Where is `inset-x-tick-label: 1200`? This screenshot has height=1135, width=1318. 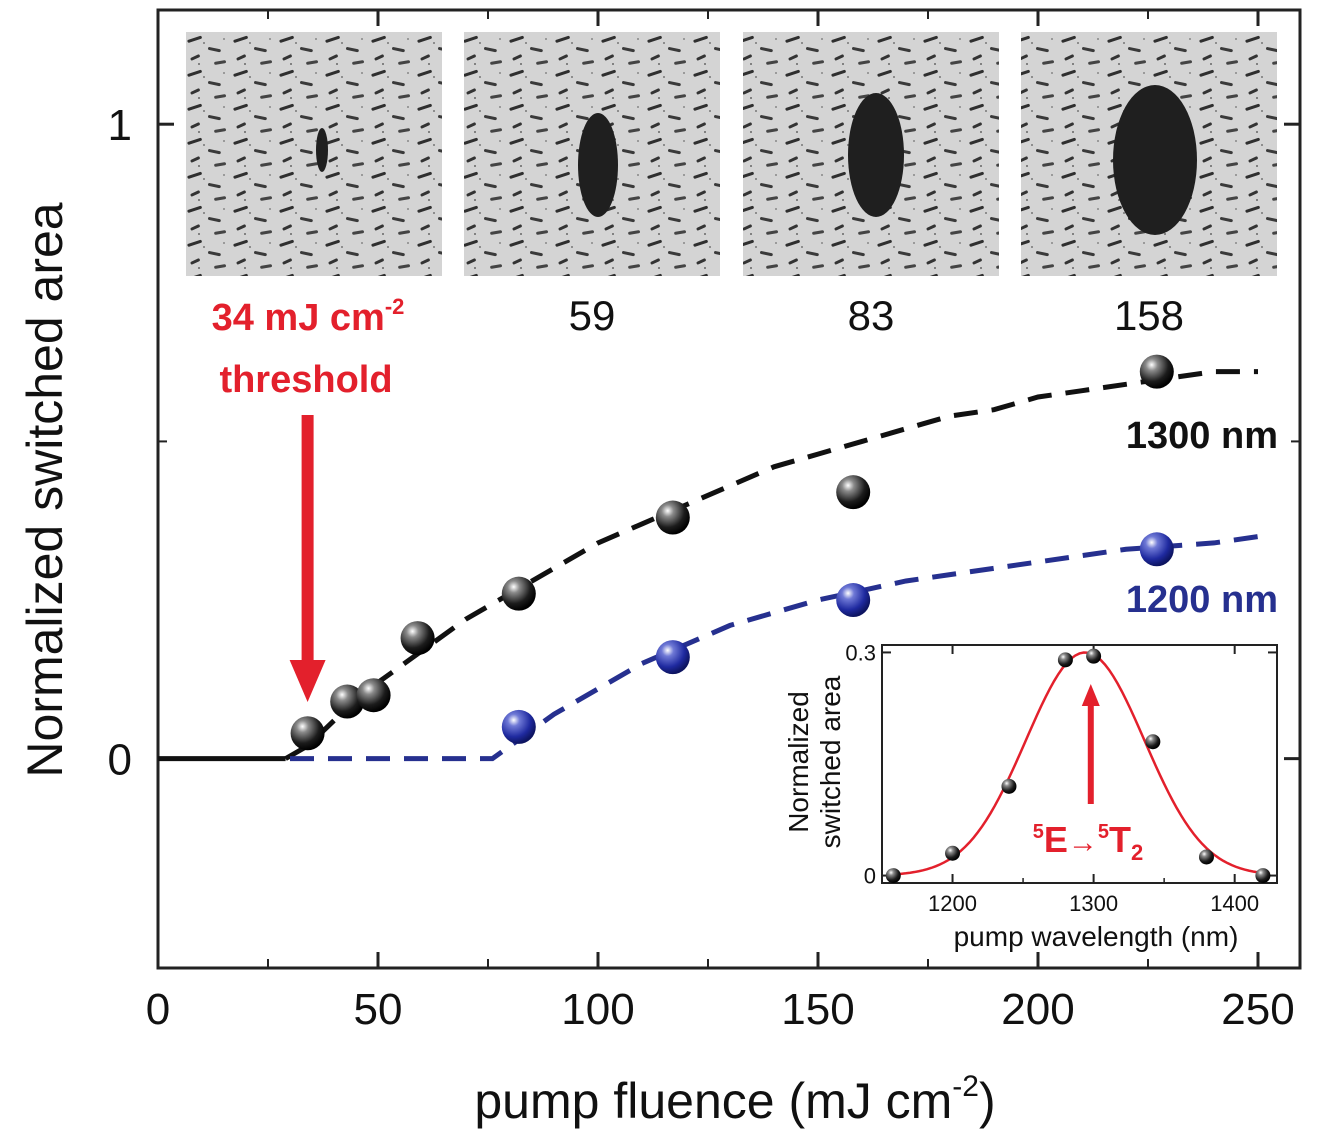 inset-x-tick-label: 1200 is located at coordinates (952, 903).